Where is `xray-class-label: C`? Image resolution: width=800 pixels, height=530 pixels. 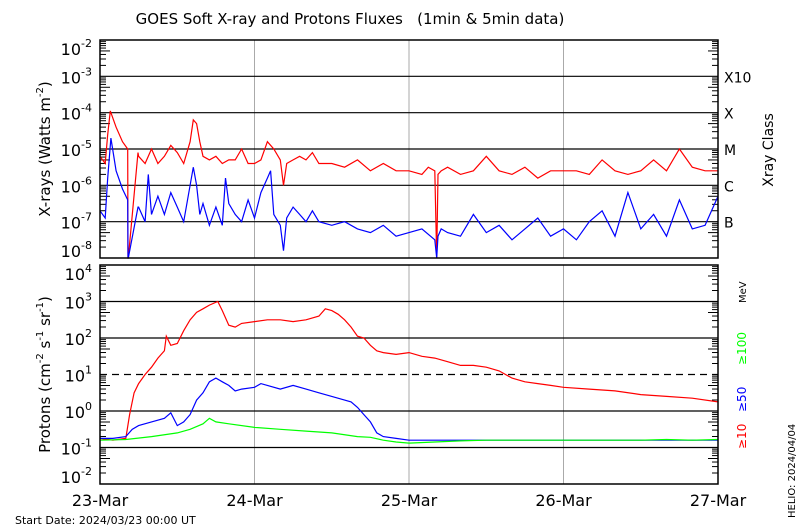
xray-class-label: C is located at coordinates (729, 187).